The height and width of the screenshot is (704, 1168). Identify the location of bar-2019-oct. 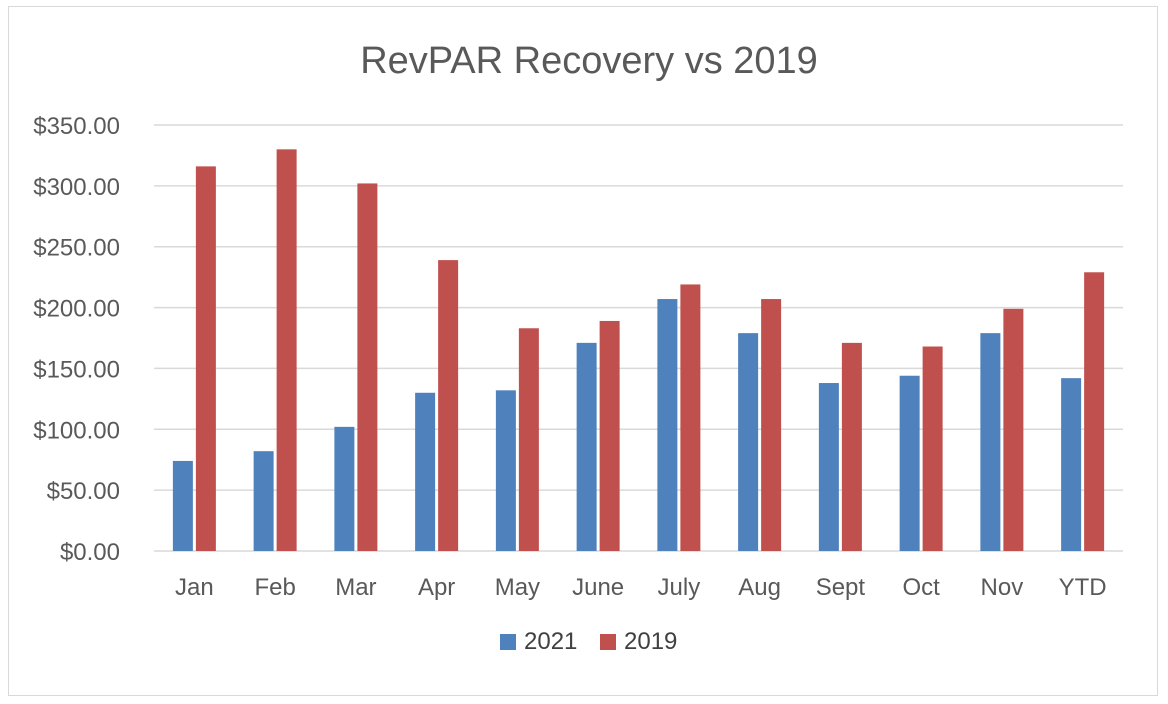
(932, 448).